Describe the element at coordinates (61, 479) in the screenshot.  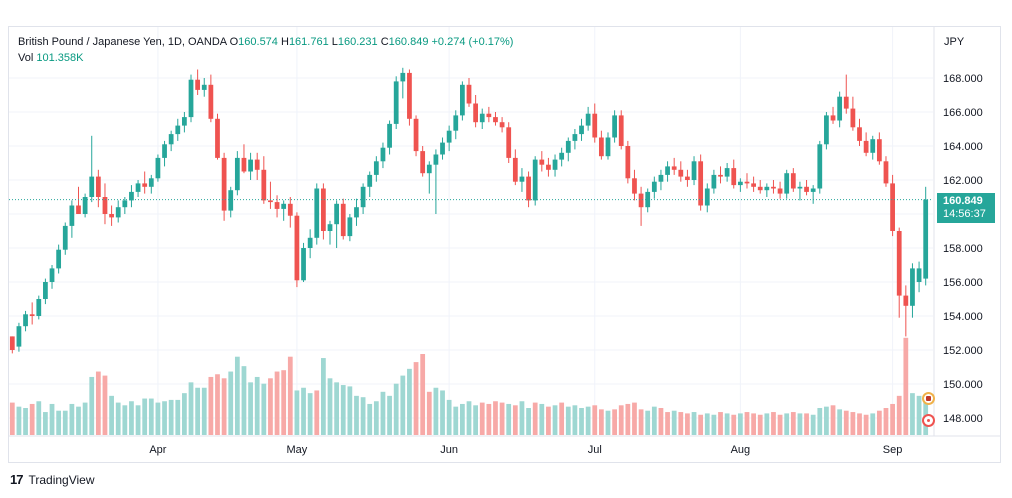
I see `brand-name: TradingView` at that location.